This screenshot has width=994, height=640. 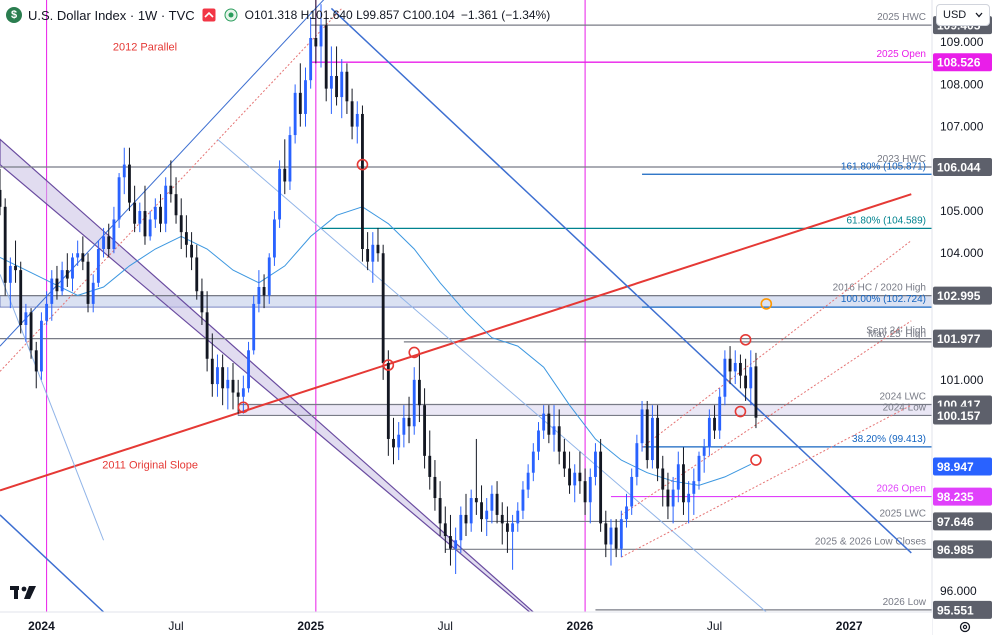 What do you see at coordinates (963, 15) in the screenshot?
I see `currency-selector: USD` at bounding box center [963, 15].